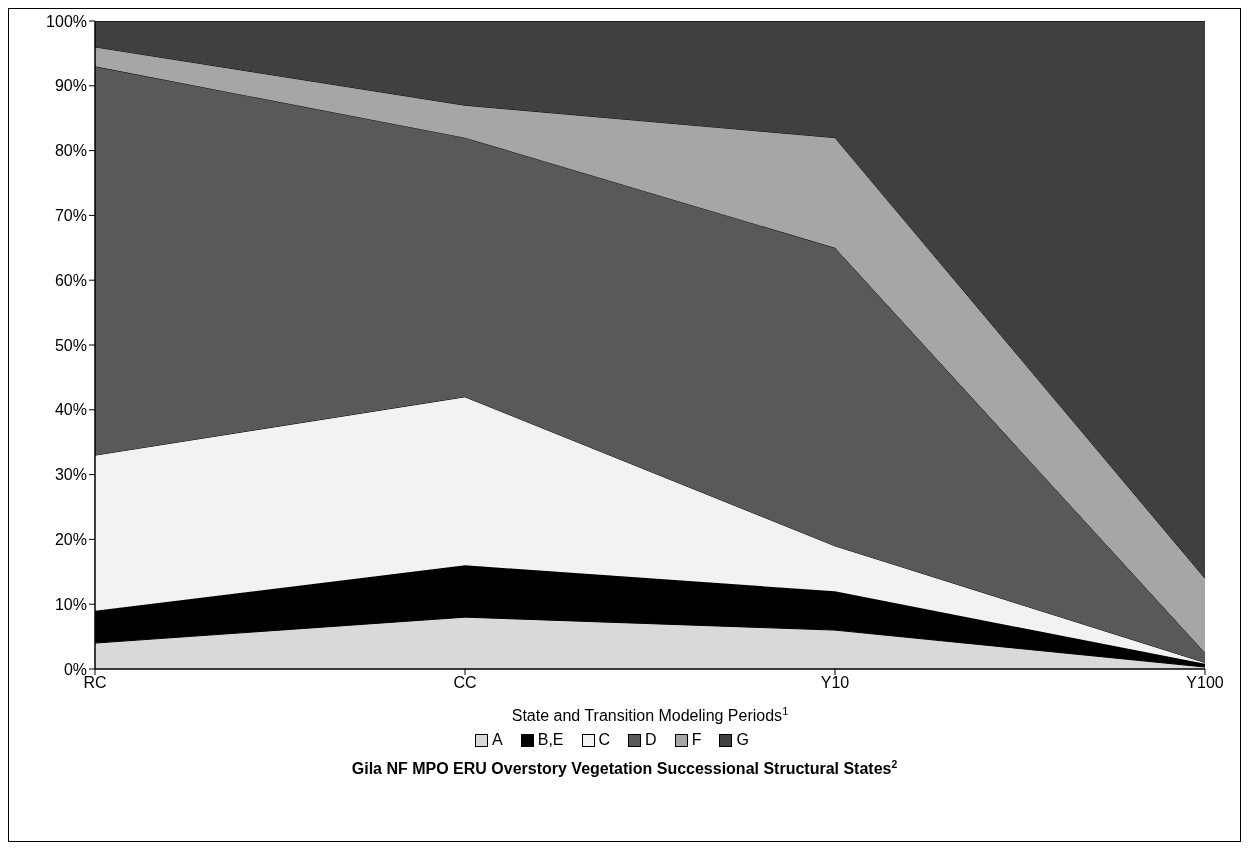 This screenshot has width=1249, height=850. I want to click on x-tick-label: CC, so click(465, 683).